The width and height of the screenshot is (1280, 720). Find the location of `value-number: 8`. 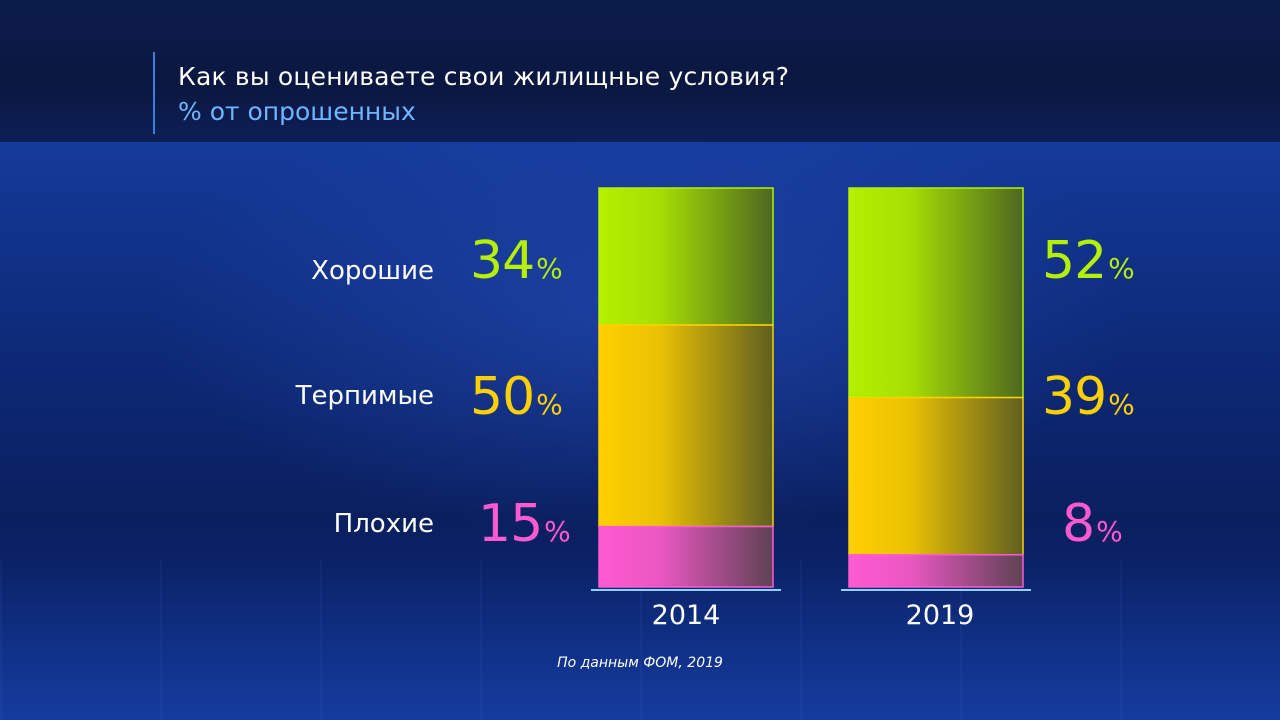

value-number: 8 is located at coordinates (1078, 524).